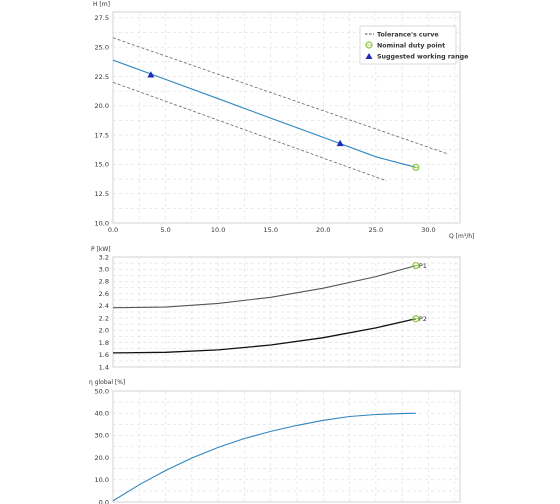 The image size is (560, 504). What do you see at coordinates (461, 236) in the screenshot?
I see `head-chart-x-label: Q [m³/h]` at bounding box center [461, 236].